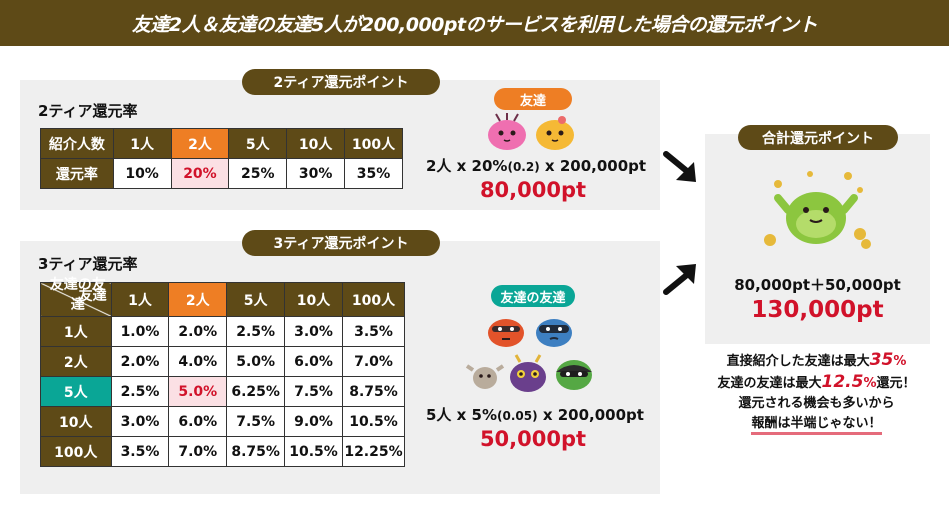 The image size is (949, 515). What do you see at coordinates (76, 421) in the screenshot?
I see `table-row-label: 10人` at bounding box center [76, 421].